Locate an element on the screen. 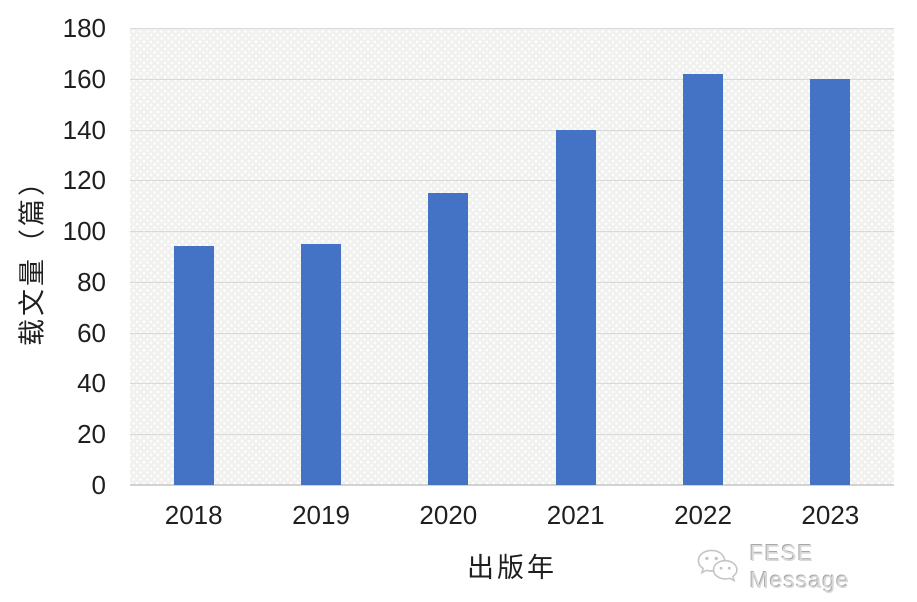  bar-2022 is located at coordinates (703, 279).